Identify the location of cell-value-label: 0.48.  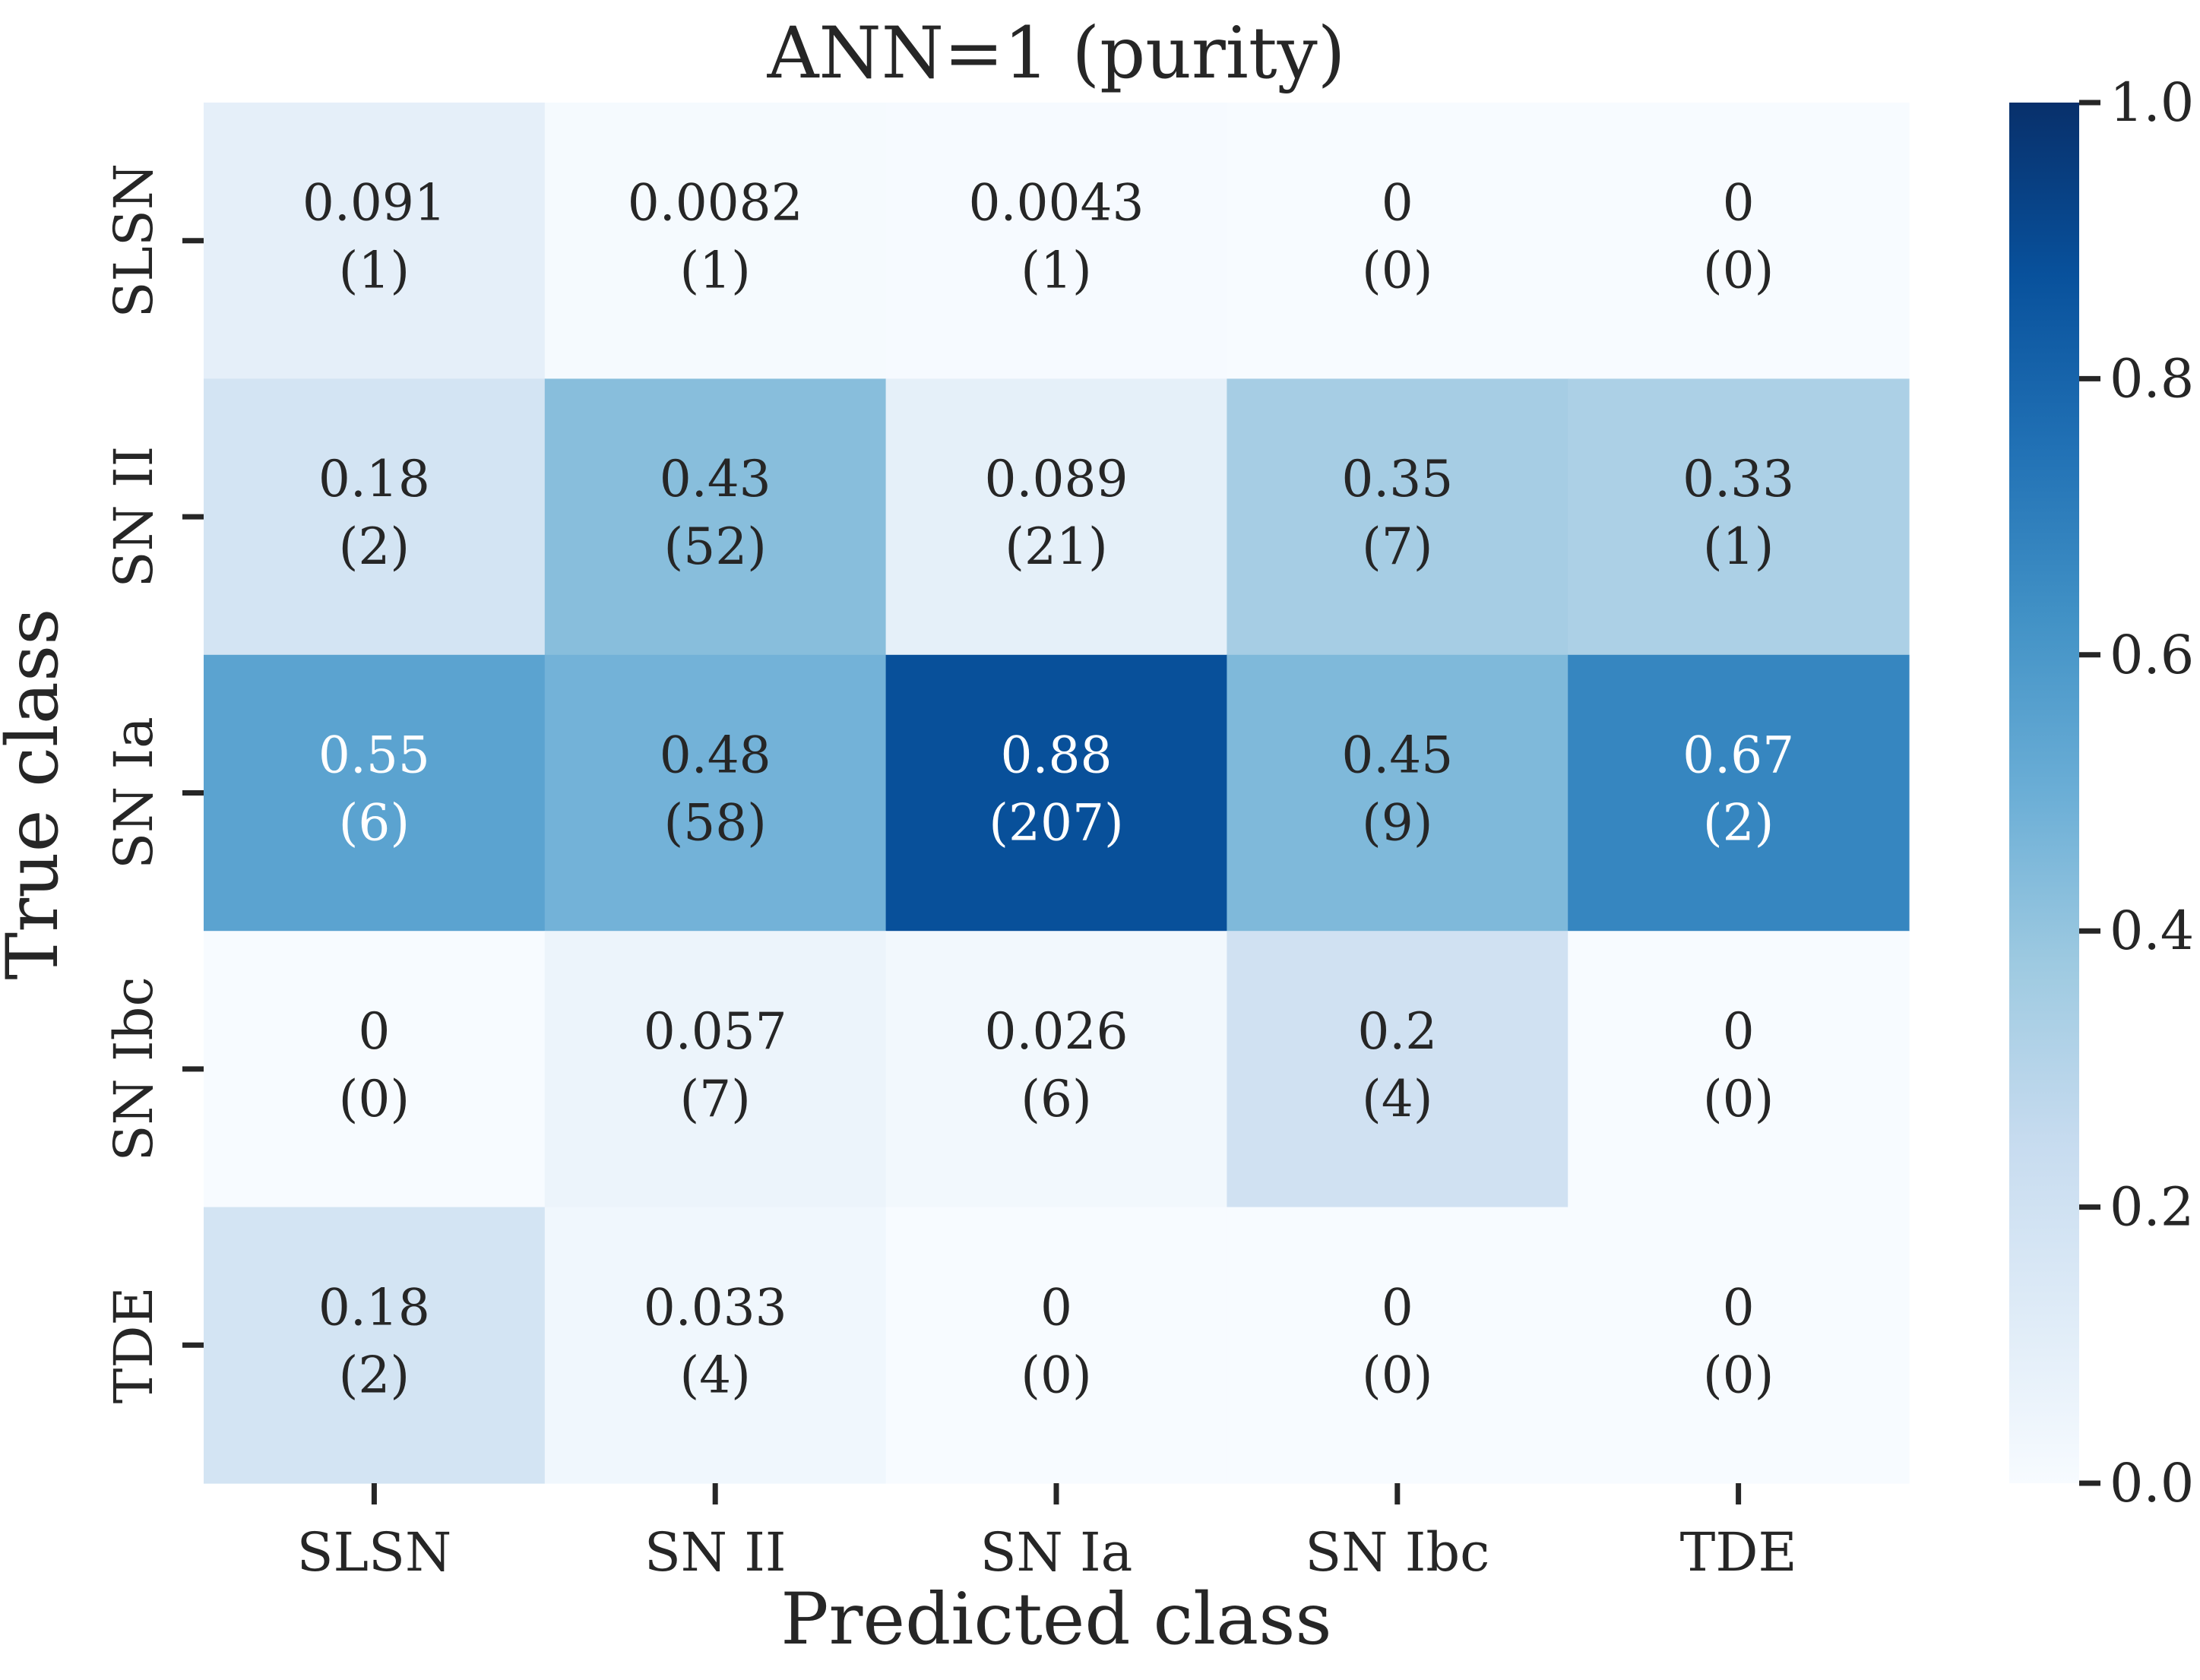
(715, 755).